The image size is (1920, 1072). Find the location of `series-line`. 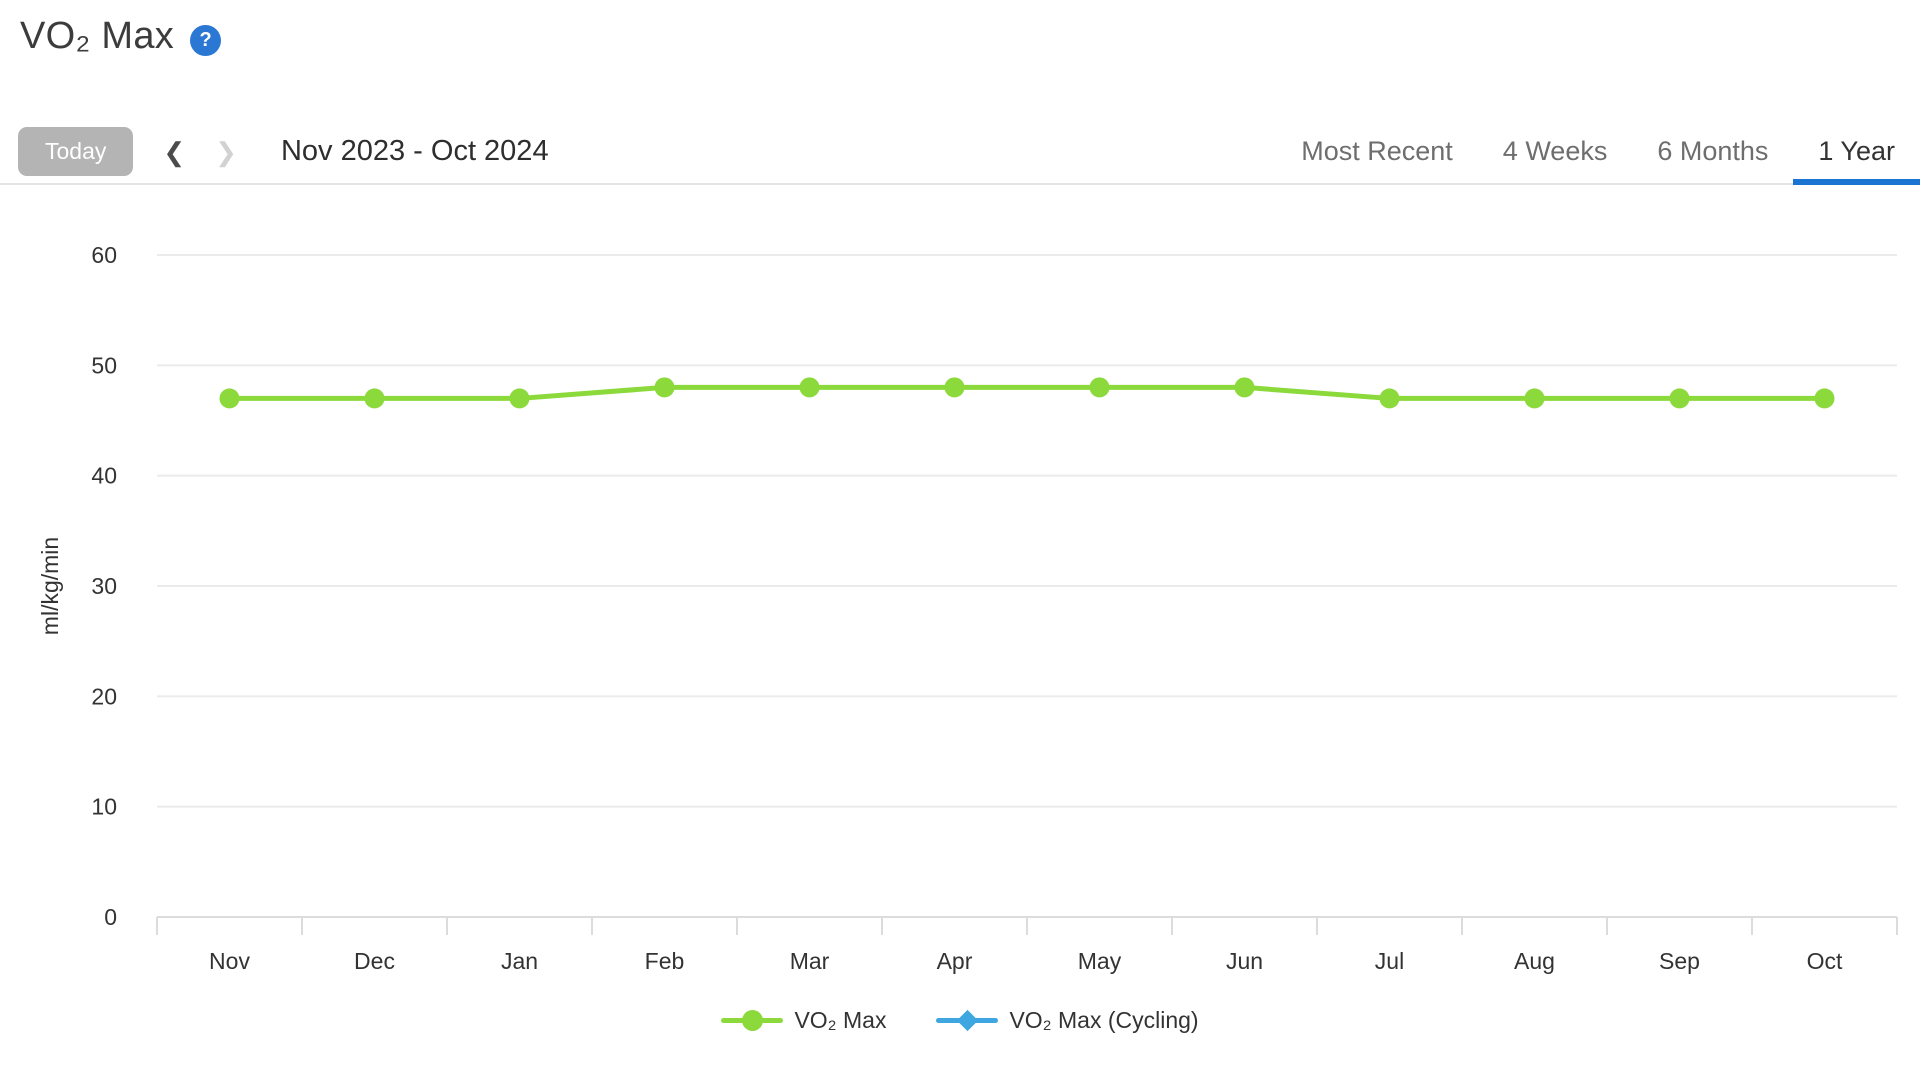

series-line is located at coordinates (1027, 392).